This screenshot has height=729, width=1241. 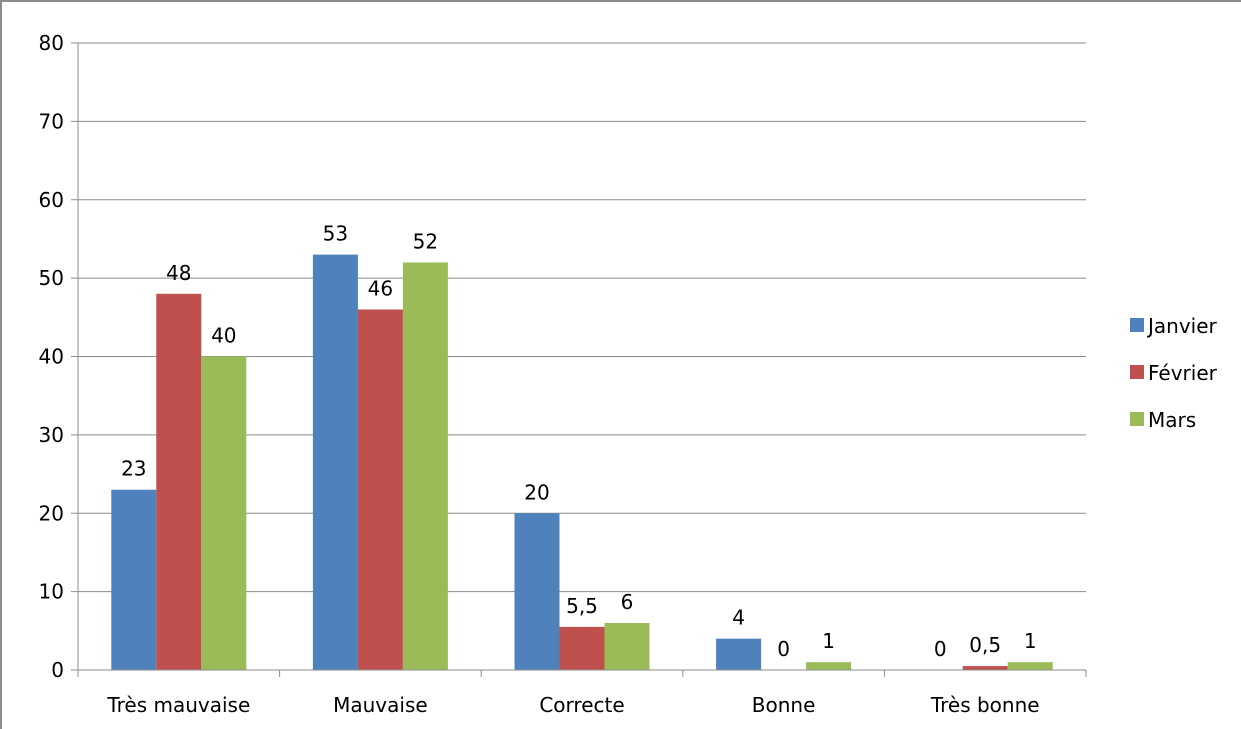 What do you see at coordinates (51, 278) in the screenshot?
I see `y-tick-label: 50` at bounding box center [51, 278].